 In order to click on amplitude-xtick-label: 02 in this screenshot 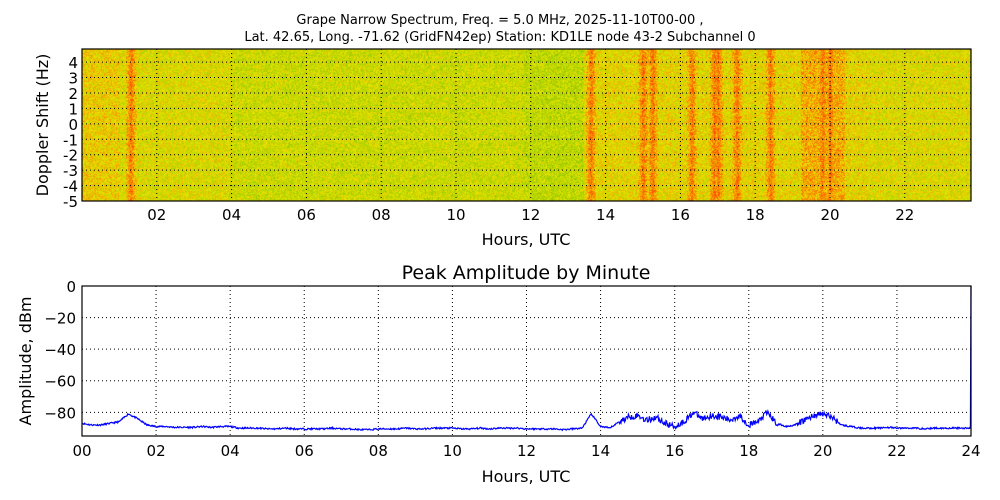, I will do `click(156, 451)`.